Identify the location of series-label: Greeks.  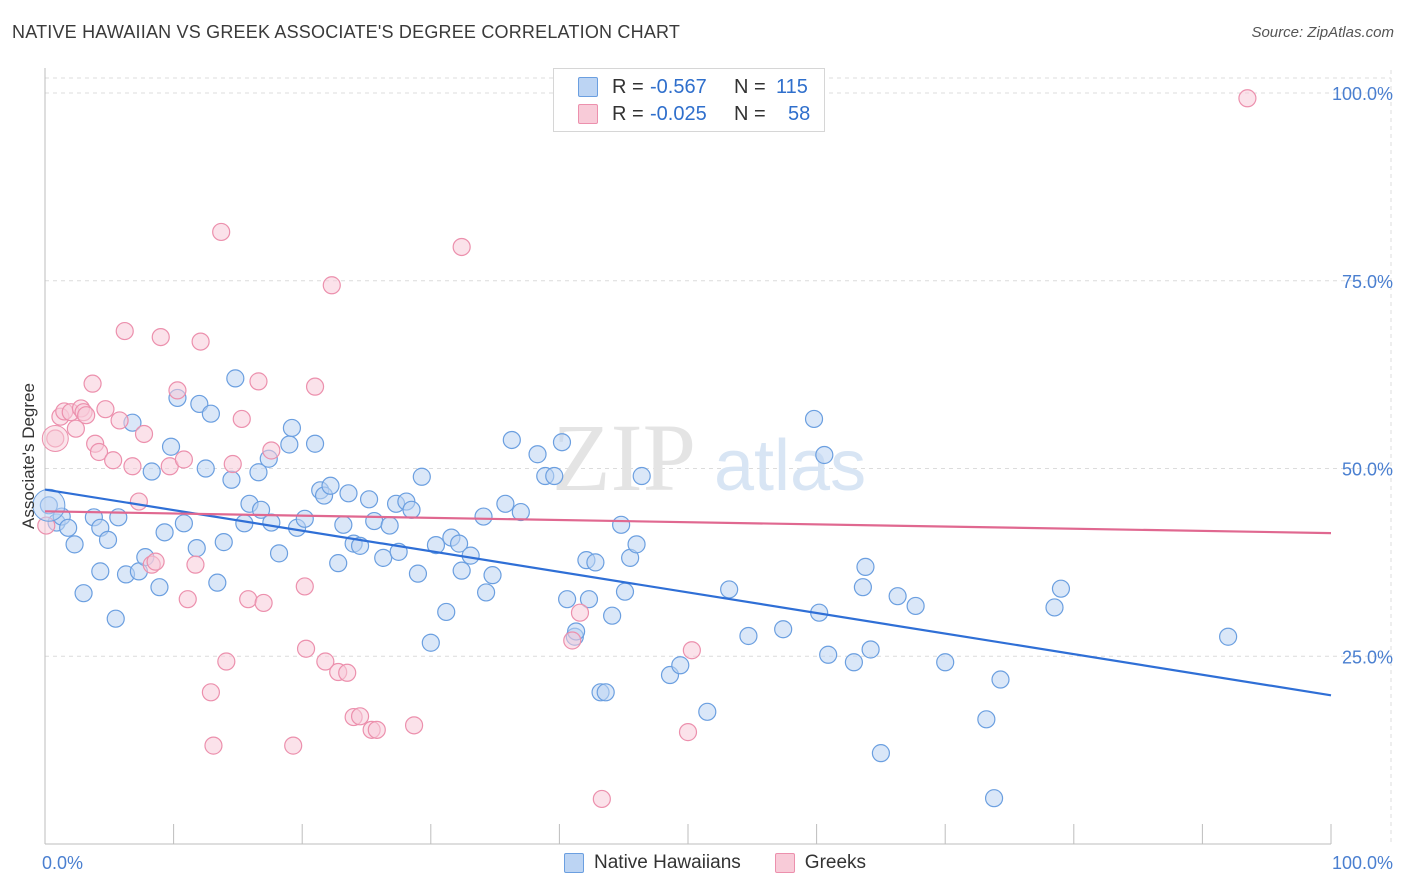
(835, 862).